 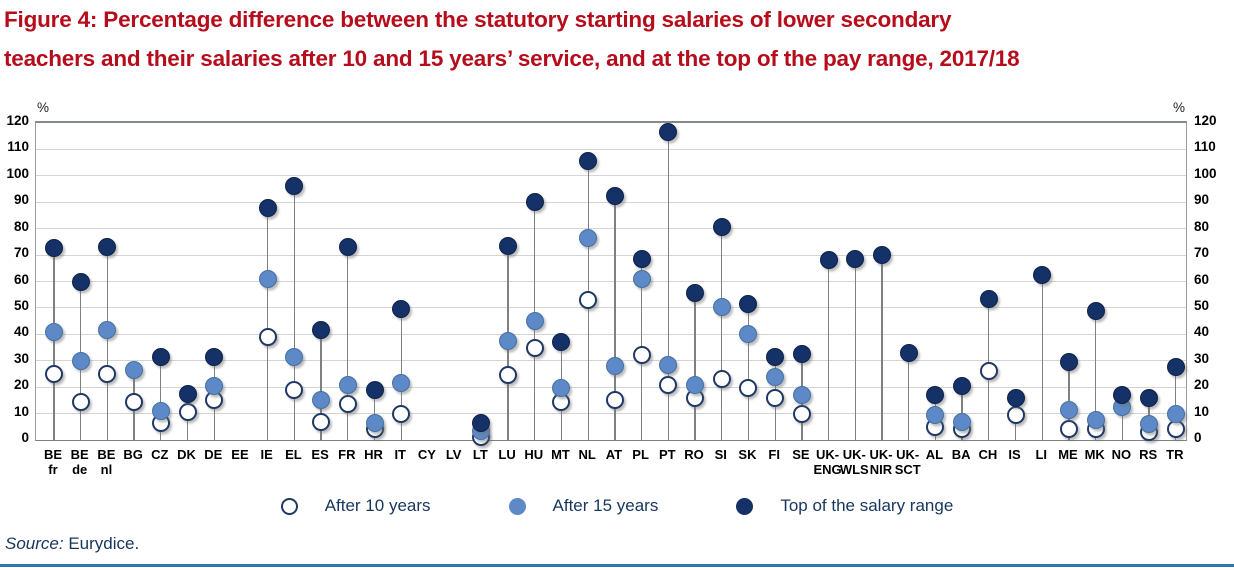 What do you see at coordinates (214, 385) in the screenshot?
I see `dot-after15-DE` at bounding box center [214, 385].